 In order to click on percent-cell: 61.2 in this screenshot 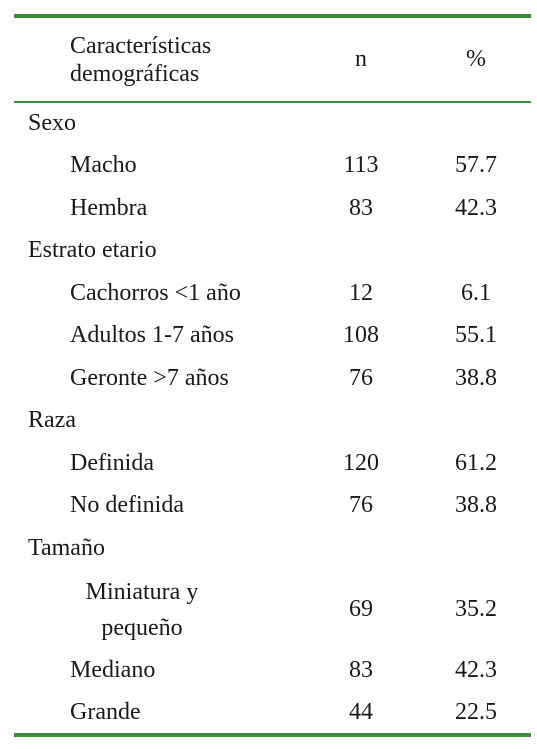, I will do `click(476, 462)`.